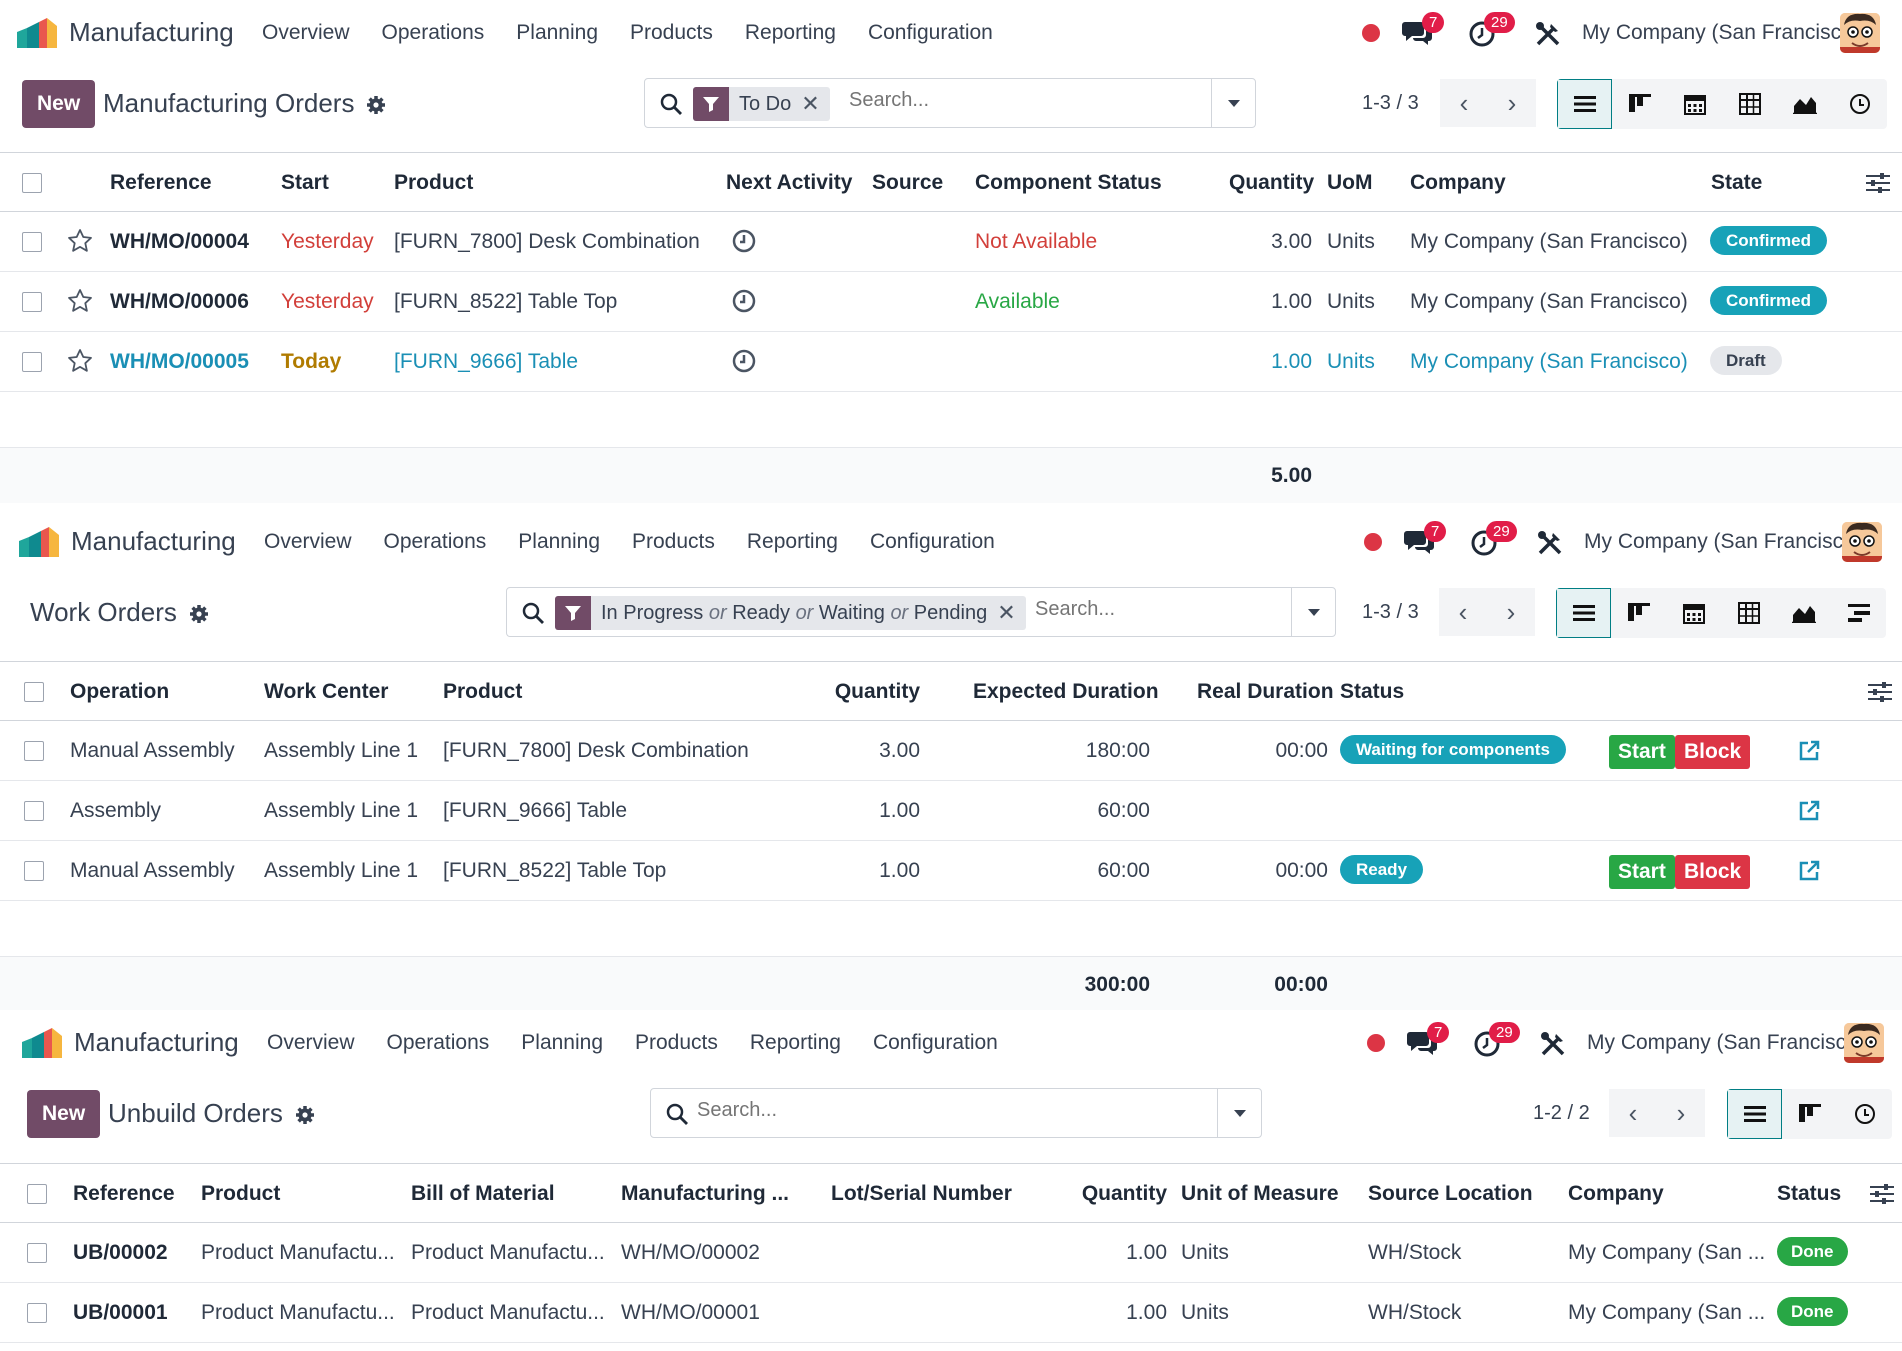 The height and width of the screenshot is (1351, 1902). Describe the element at coordinates (921, 1193) in the screenshot. I see `col-lot-serial-number: Lot/Serial Number` at that location.